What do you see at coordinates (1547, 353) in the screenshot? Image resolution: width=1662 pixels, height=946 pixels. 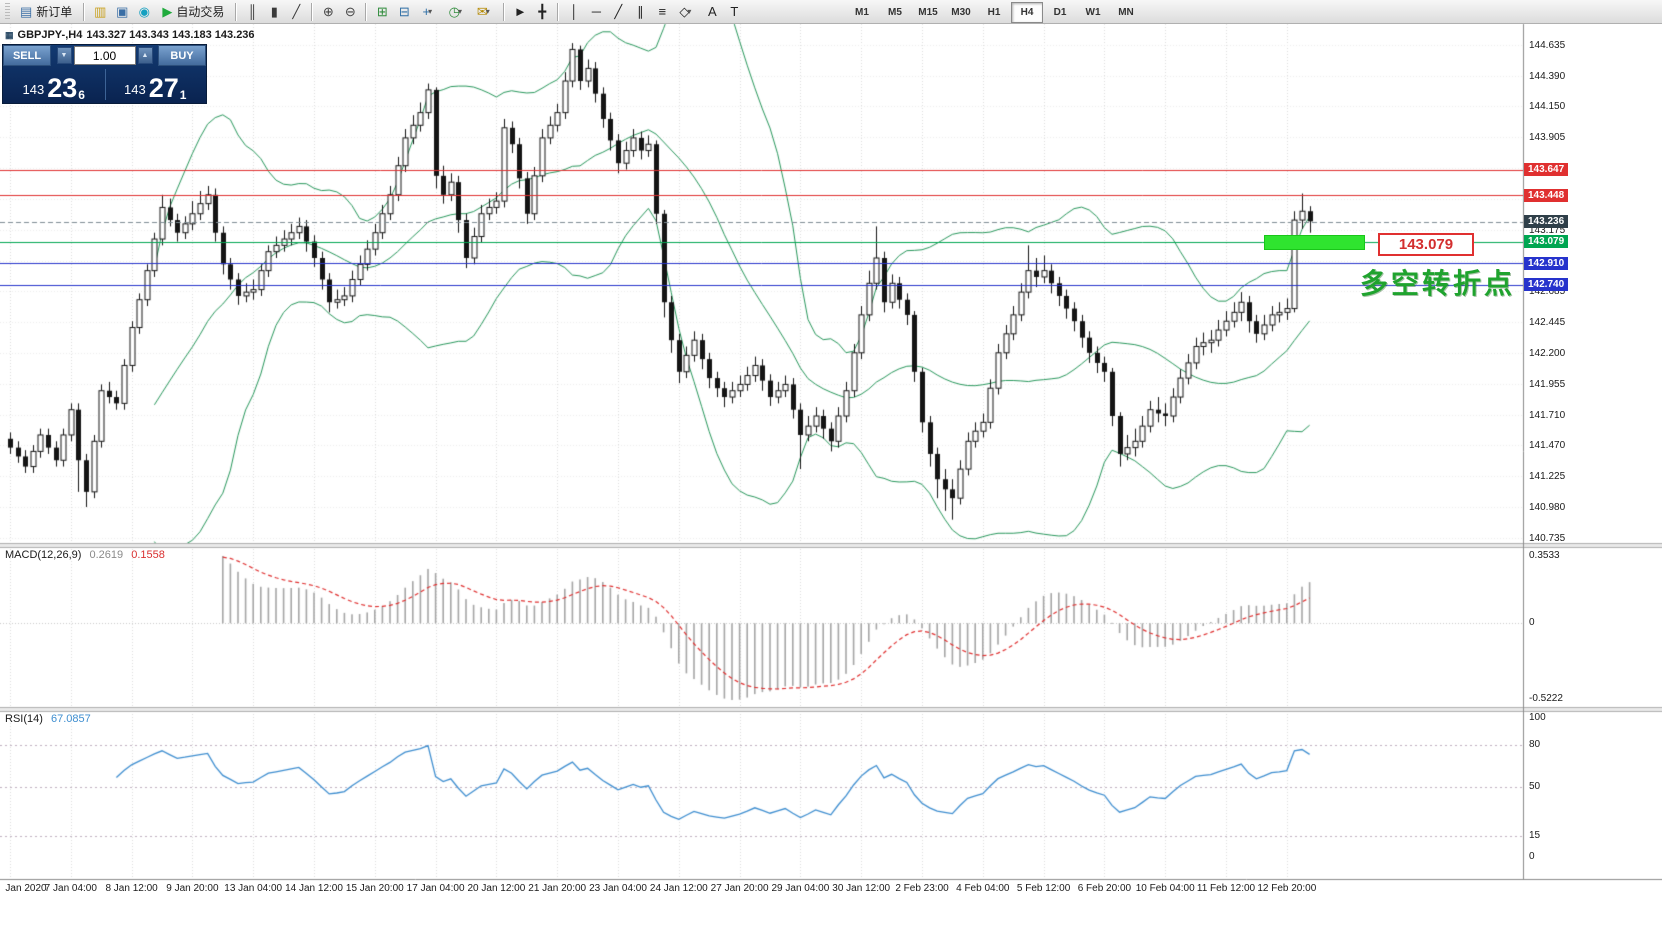 I see `price-axis-tick: 142.200` at bounding box center [1547, 353].